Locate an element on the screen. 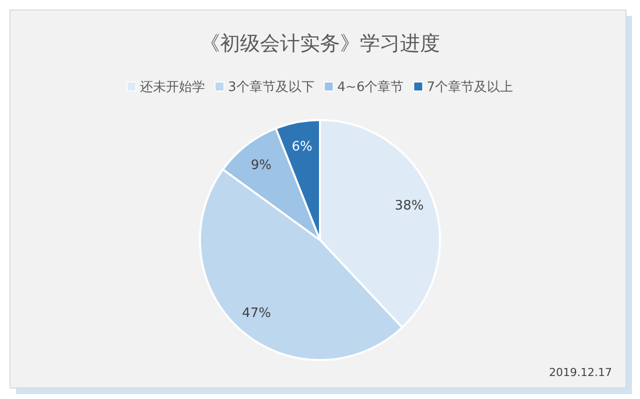 The height and width of the screenshot is (399, 640). legend-label: 还未开始学 is located at coordinates (172, 87).